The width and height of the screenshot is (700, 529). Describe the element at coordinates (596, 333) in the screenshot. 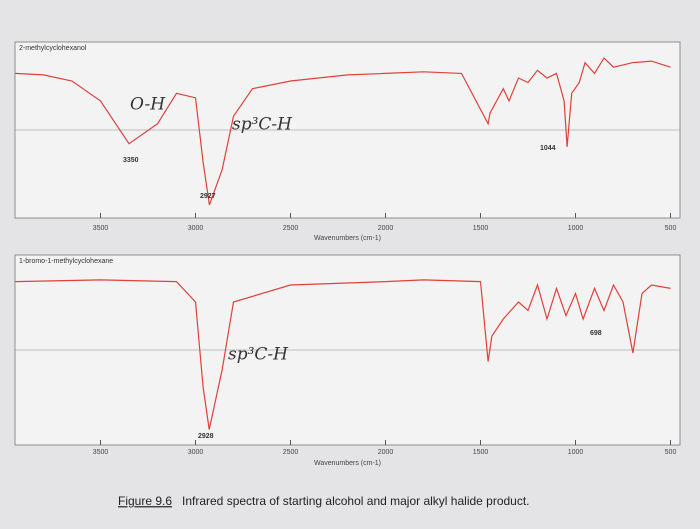

I see `peak-label: 698` at that location.